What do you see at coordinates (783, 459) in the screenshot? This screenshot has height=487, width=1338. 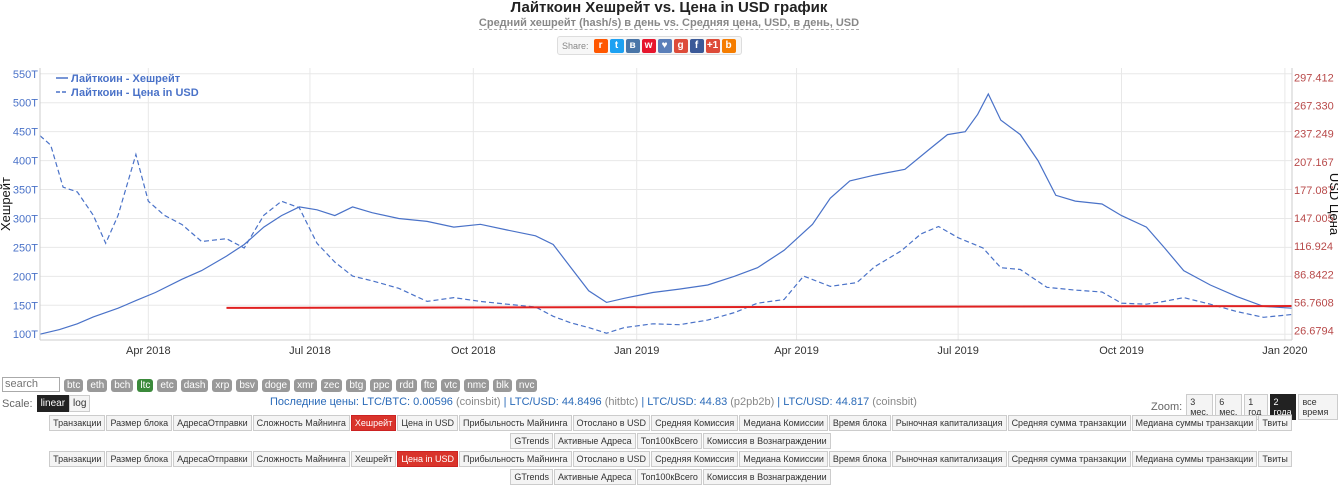 I see `secondary-metric-tab: Медиана Комиссии` at bounding box center [783, 459].